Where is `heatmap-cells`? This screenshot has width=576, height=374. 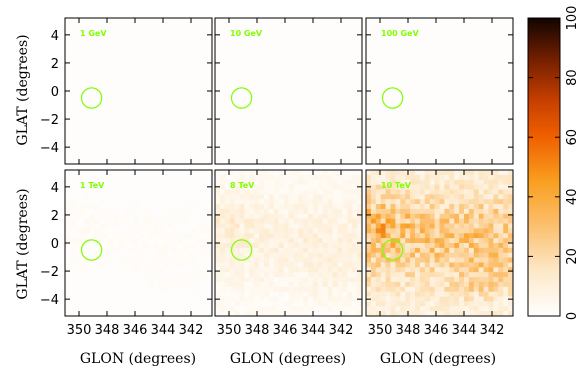 heatmap-cells is located at coordinates (138, 243).